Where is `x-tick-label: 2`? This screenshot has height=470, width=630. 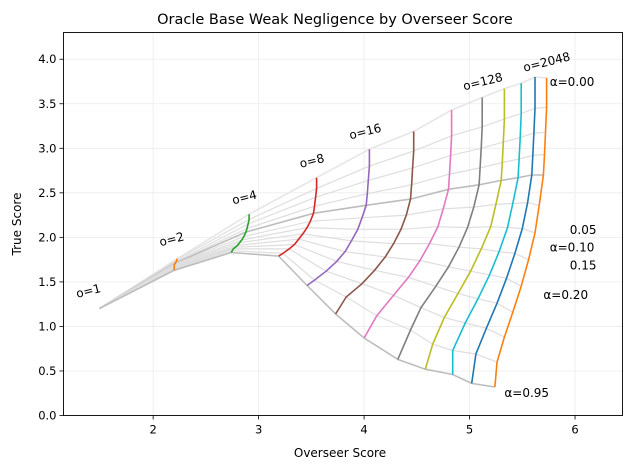 x-tick-label: 2 is located at coordinates (152, 430).